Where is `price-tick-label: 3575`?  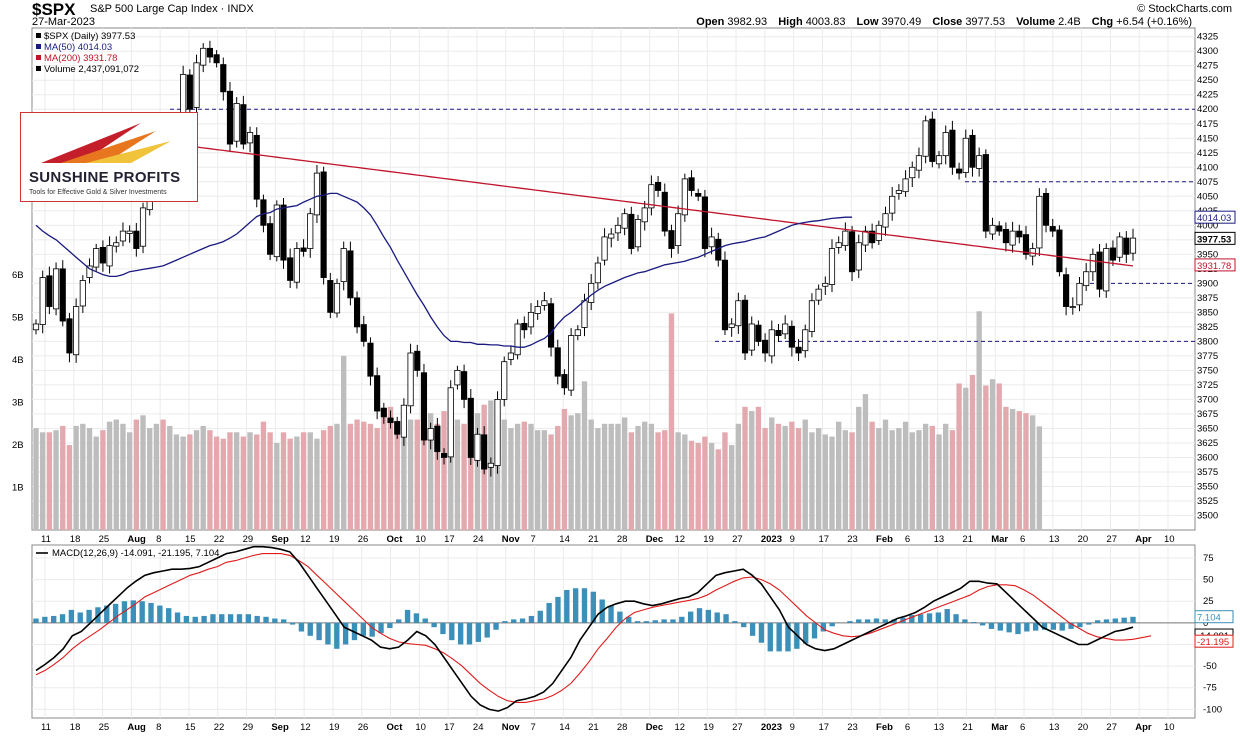
price-tick-label: 3575 is located at coordinates (1207, 472).